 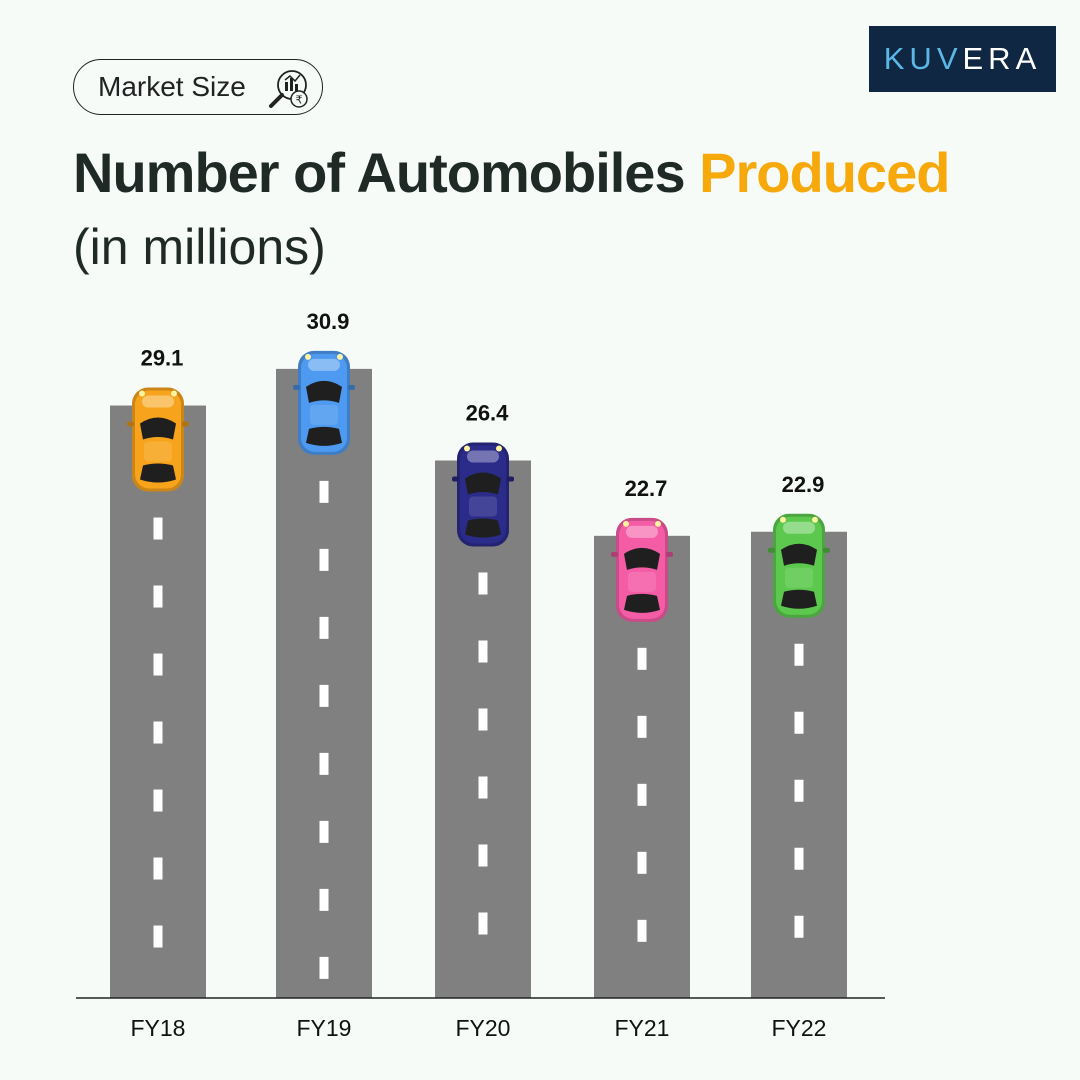 I want to click on bar-fy19: 30.9 FY19, so click(x=324, y=675).